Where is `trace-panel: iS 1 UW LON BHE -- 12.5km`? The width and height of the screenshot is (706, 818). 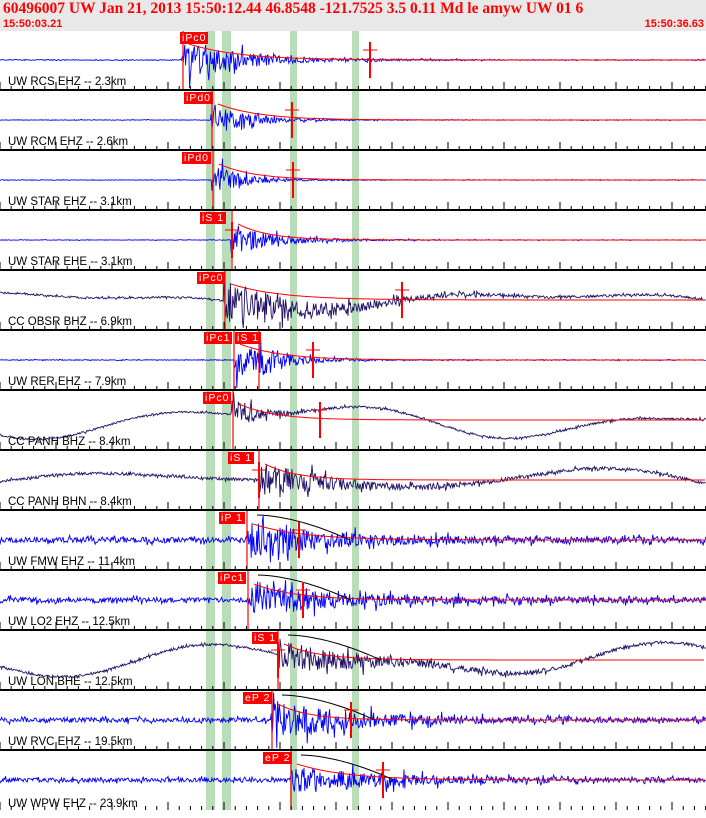 trace-panel: iS 1 UW LON BHE -- 12.5km is located at coordinates (353, 661).